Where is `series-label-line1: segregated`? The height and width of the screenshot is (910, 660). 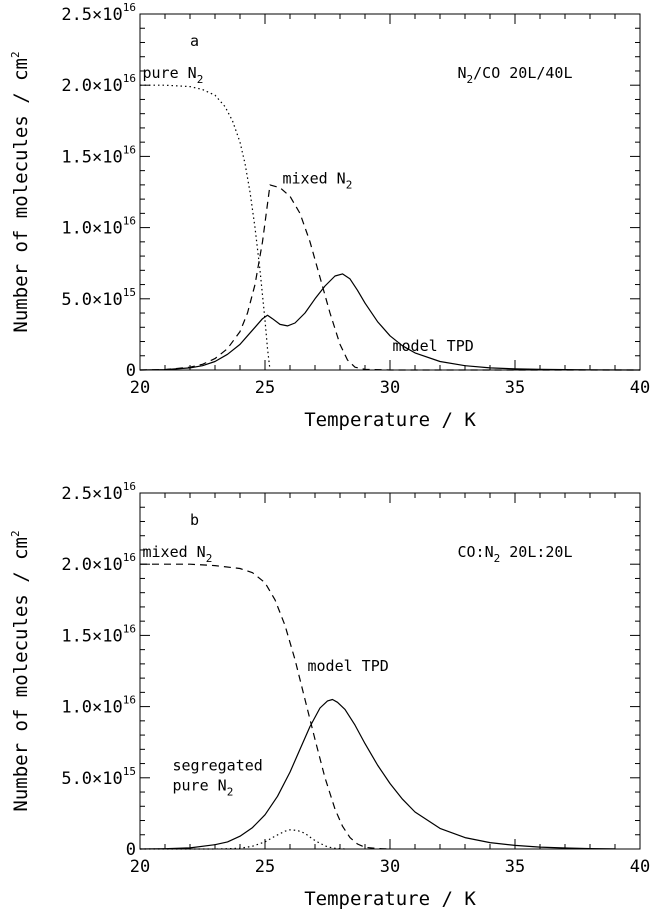 series-label-line1: segregated is located at coordinates (218, 766).